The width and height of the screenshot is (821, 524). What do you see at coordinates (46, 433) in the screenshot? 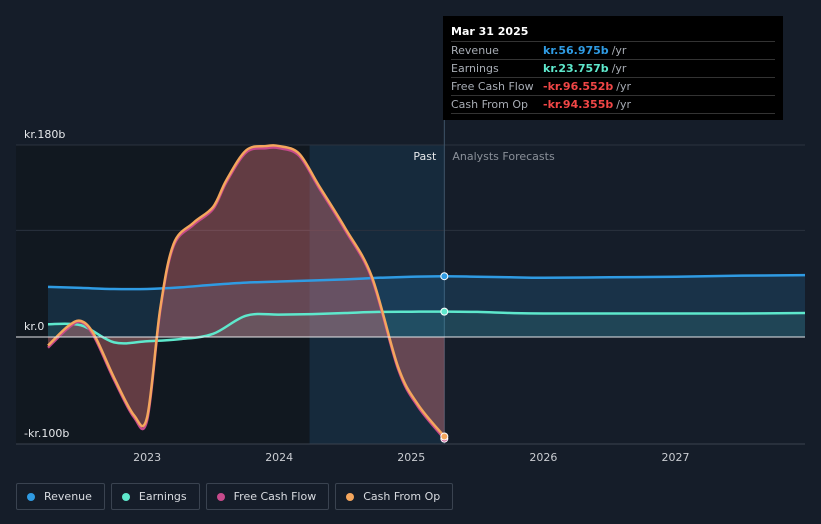
I see `y-axis-label: -kr.100b` at bounding box center [46, 433].